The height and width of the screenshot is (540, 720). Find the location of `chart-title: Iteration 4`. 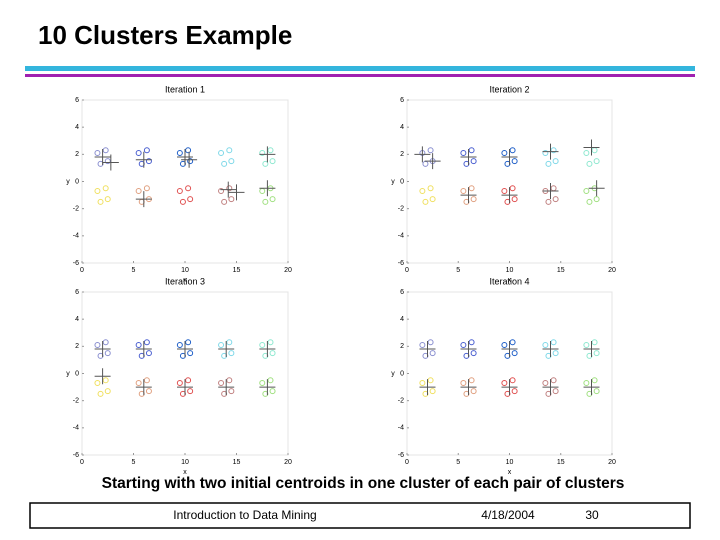

chart-title: Iteration 4 is located at coordinates (509, 281).